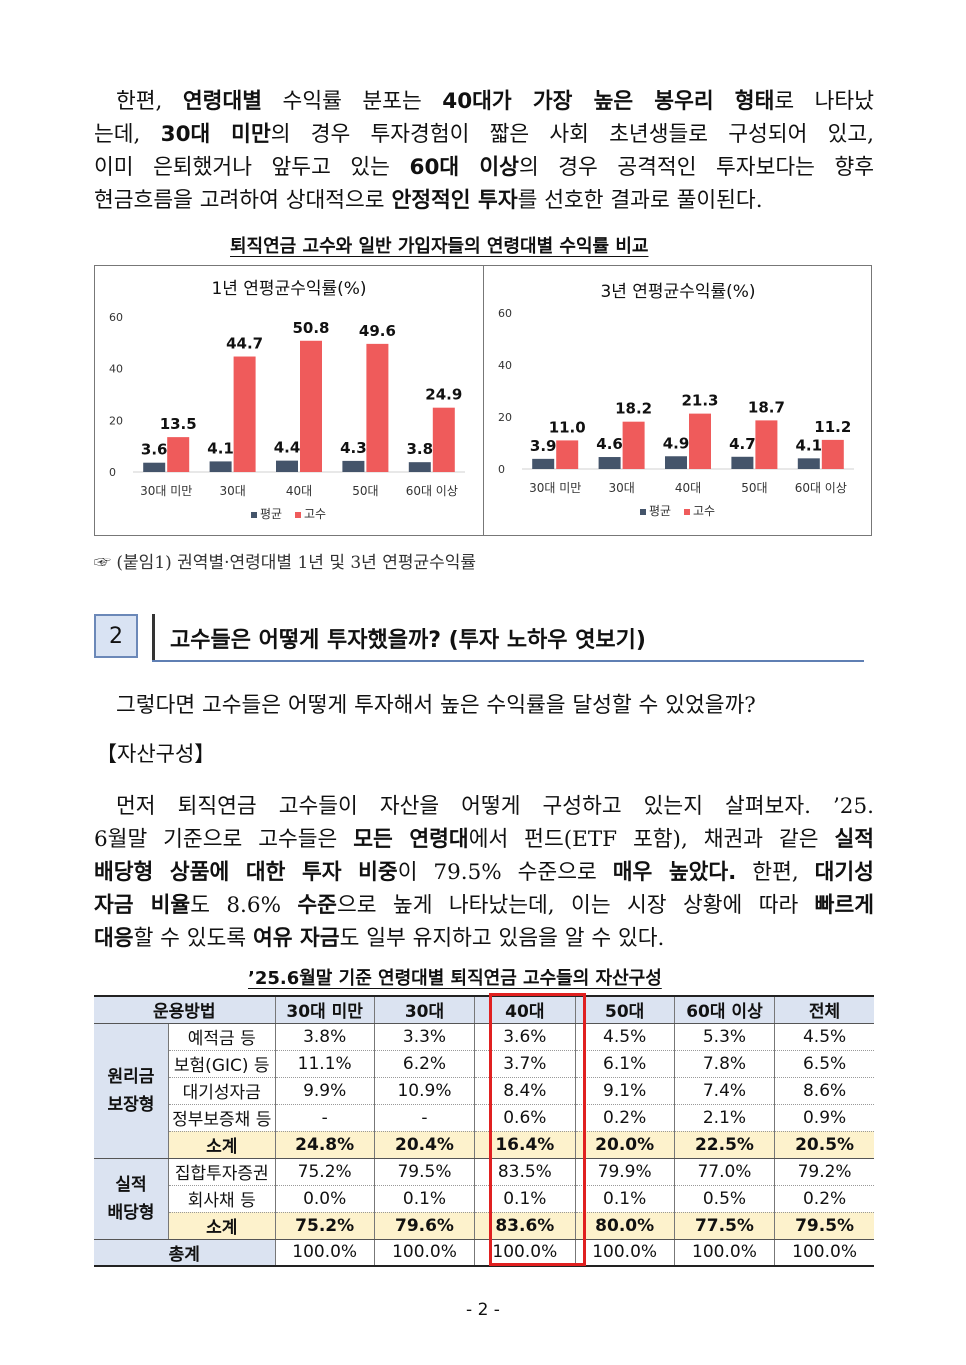 This screenshot has width=966, height=1365. Describe the element at coordinates (824, 1145) in the screenshot. I see `table-cell: 20.5%` at that location.